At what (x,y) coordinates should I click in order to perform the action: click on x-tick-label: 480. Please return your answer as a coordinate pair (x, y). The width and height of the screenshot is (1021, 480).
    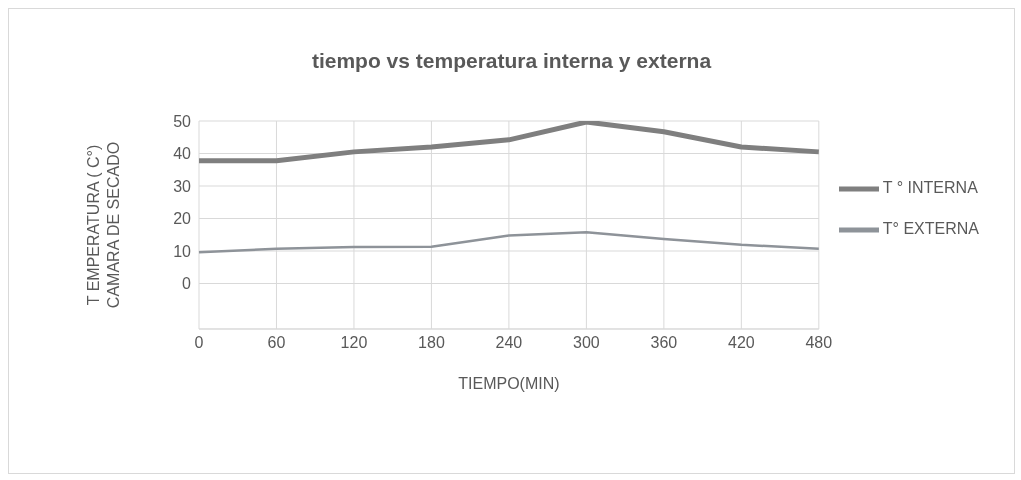
    Looking at the image, I should click on (819, 343).